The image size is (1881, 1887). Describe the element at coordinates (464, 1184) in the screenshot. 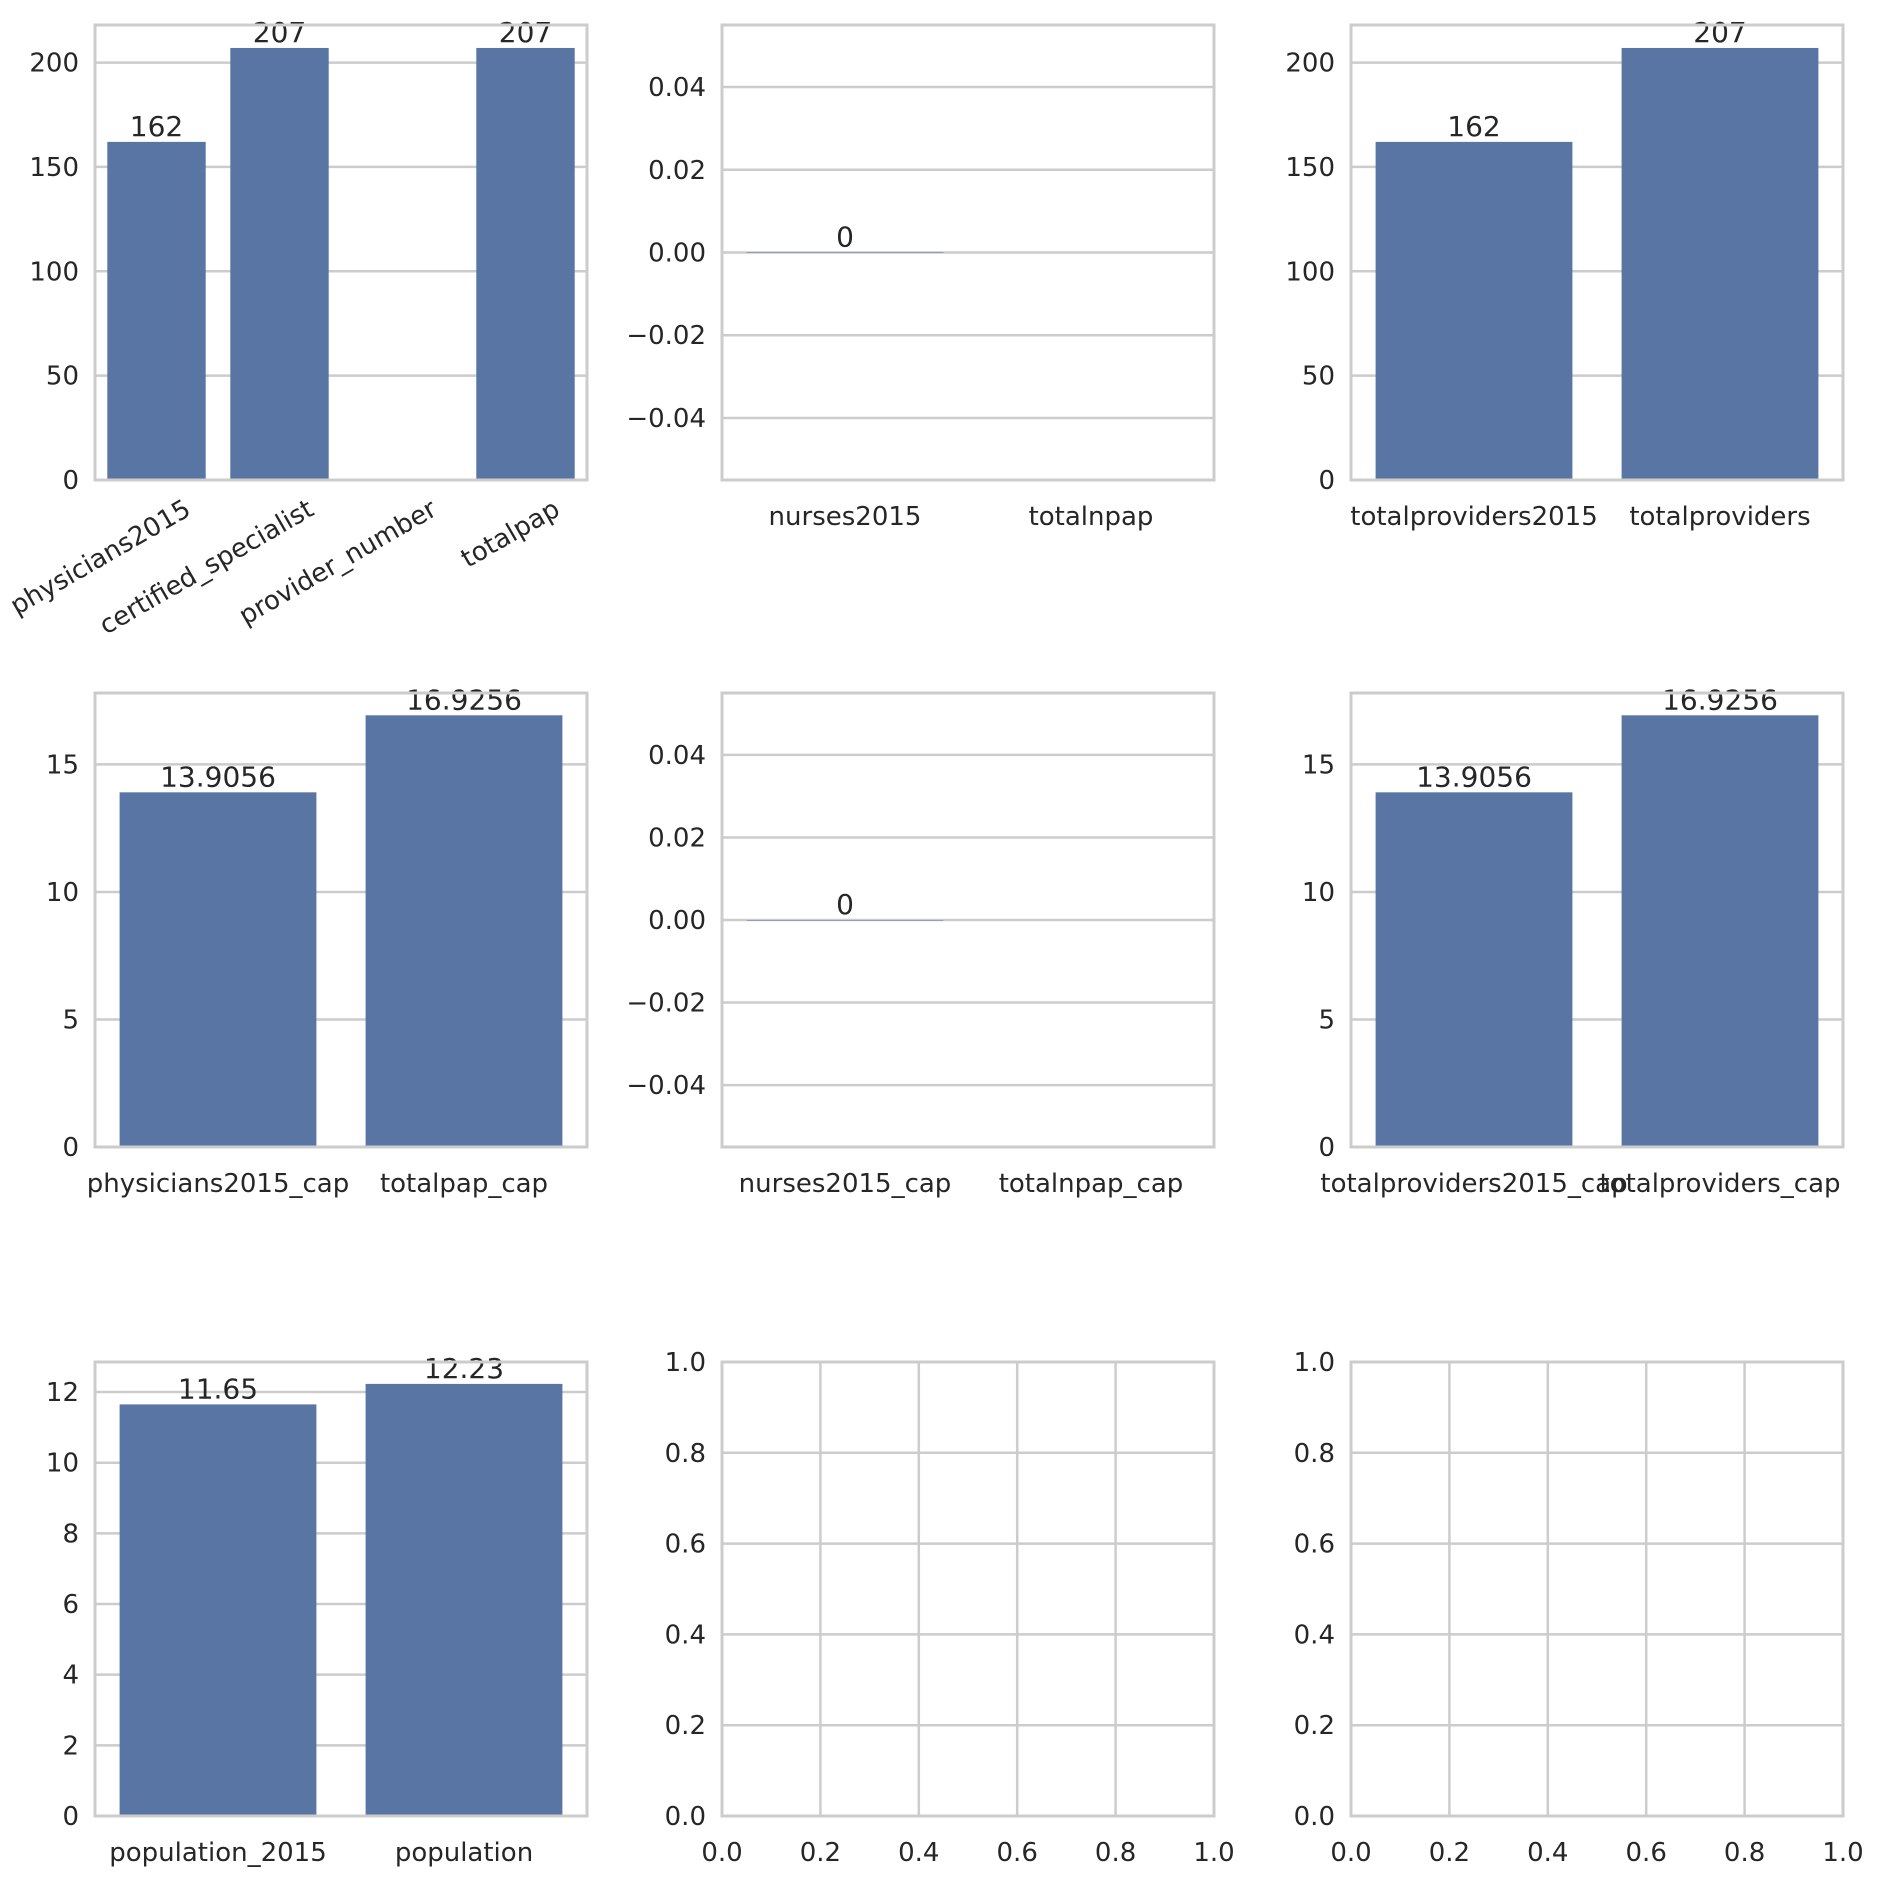

I see `x-tick-label: totalpap_cap` at that location.